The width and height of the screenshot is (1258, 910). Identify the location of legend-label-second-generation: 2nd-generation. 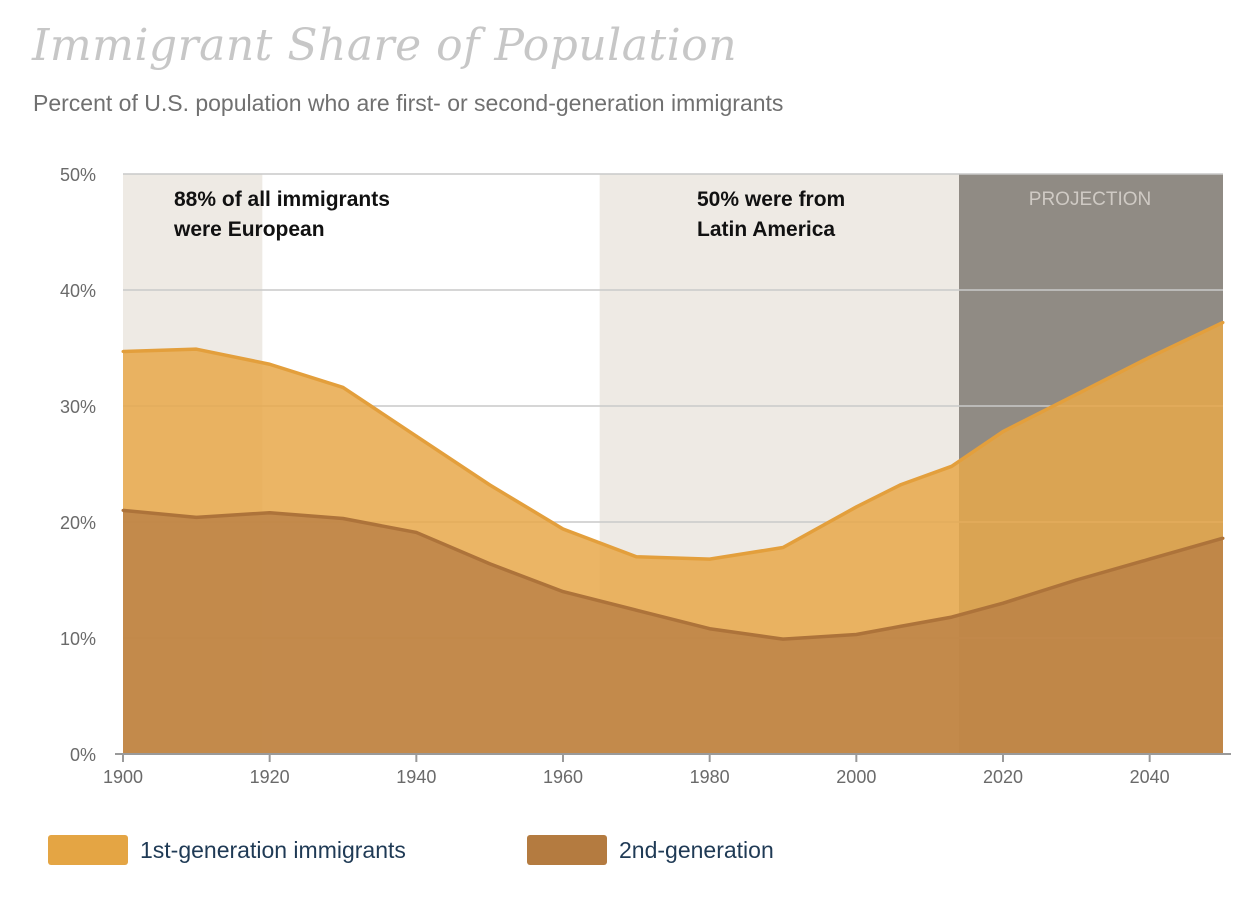
(696, 849).